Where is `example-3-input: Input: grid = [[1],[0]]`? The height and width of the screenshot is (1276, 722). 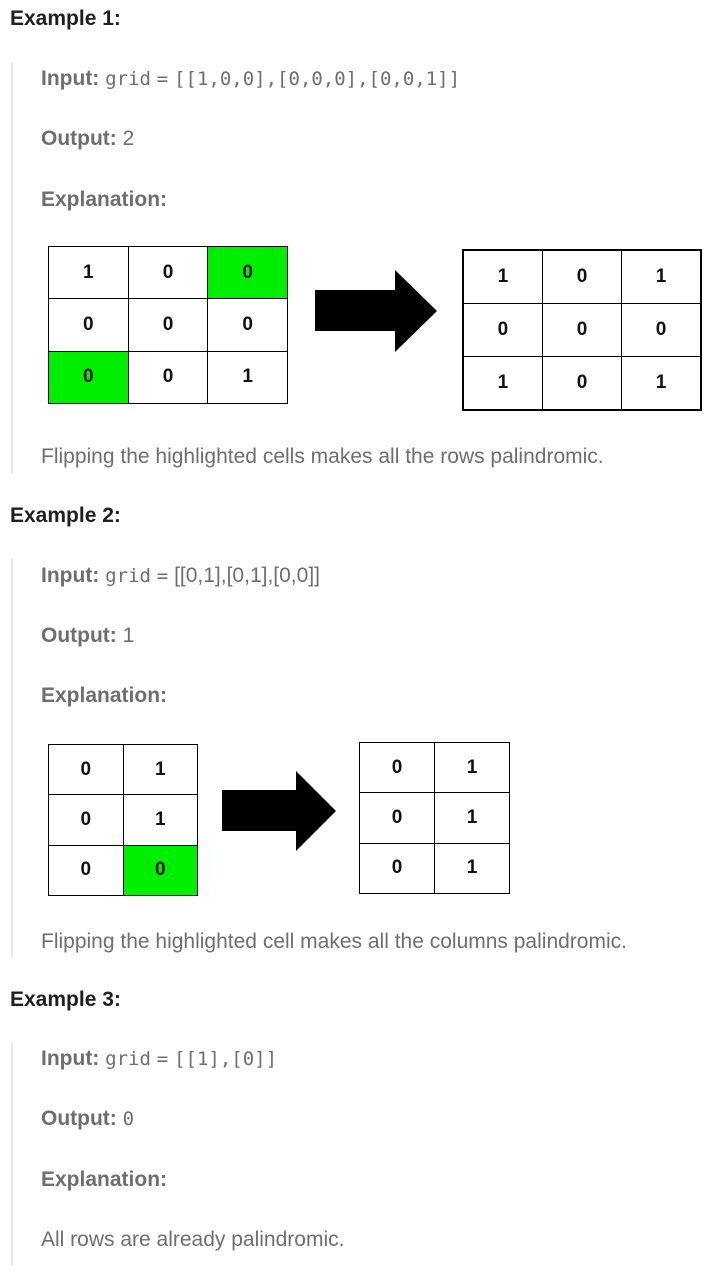
example-3-input: Input: grid = [[1],[0]] is located at coordinates (159, 1059).